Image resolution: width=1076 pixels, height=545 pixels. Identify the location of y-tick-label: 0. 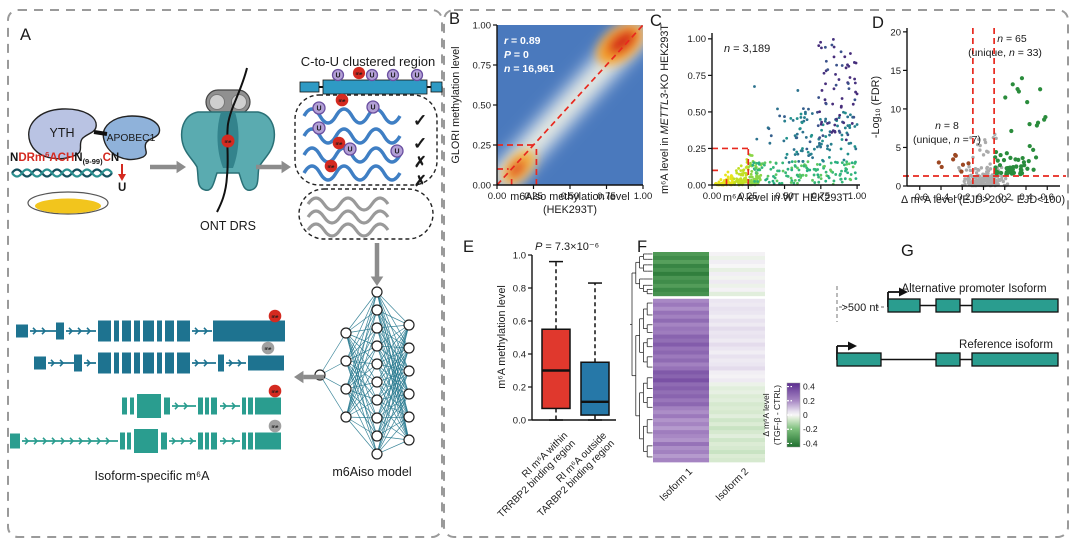
(898, 186).